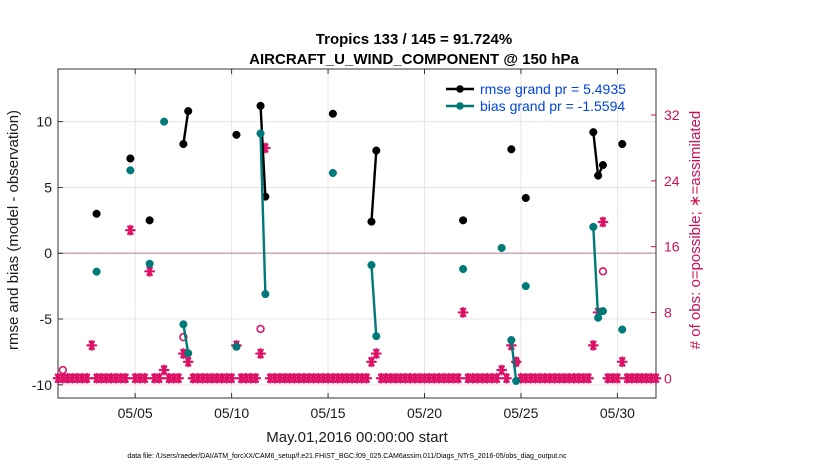 This screenshot has height=470, width=830. I want to click on x-tick-label: 05/20, so click(424, 413).